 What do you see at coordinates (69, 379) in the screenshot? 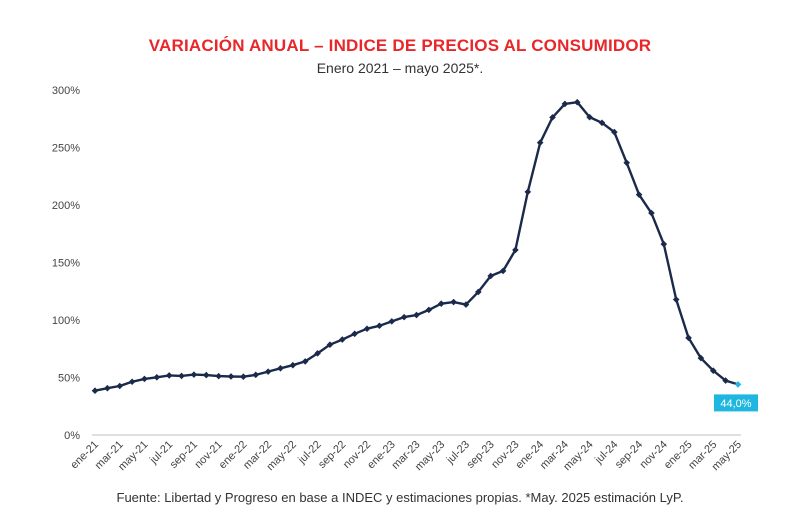
I see `y-tick-label: 50%` at bounding box center [69, 379].